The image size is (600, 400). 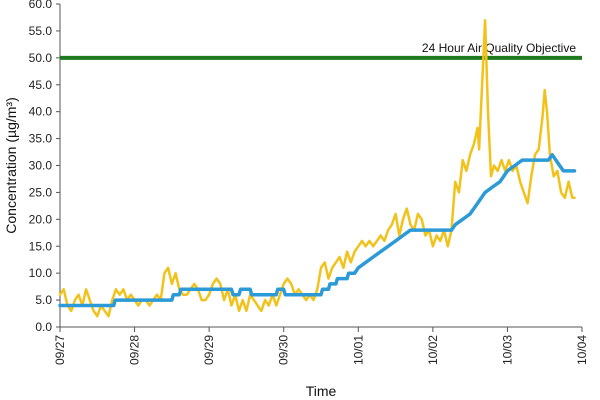 What do you see at coordinates (41, 58) in the screenshot?
I see `y-tick-label: 50.0` at bounding box center [41, 58].